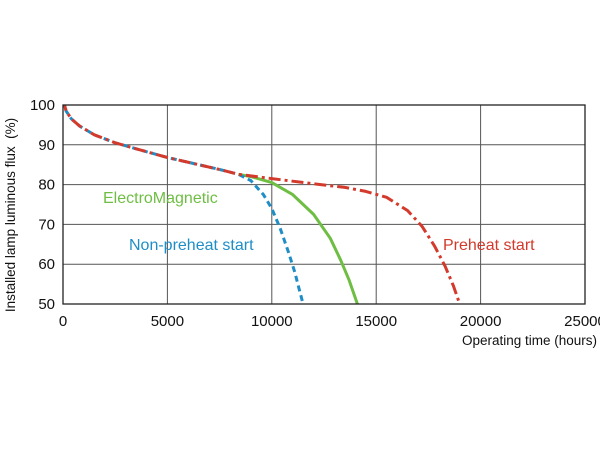 This screenshot has height=455, width=600. Describe the element at coordinates (42, 105) in the screenshot. I see `y-tick-label: 100` at that location.